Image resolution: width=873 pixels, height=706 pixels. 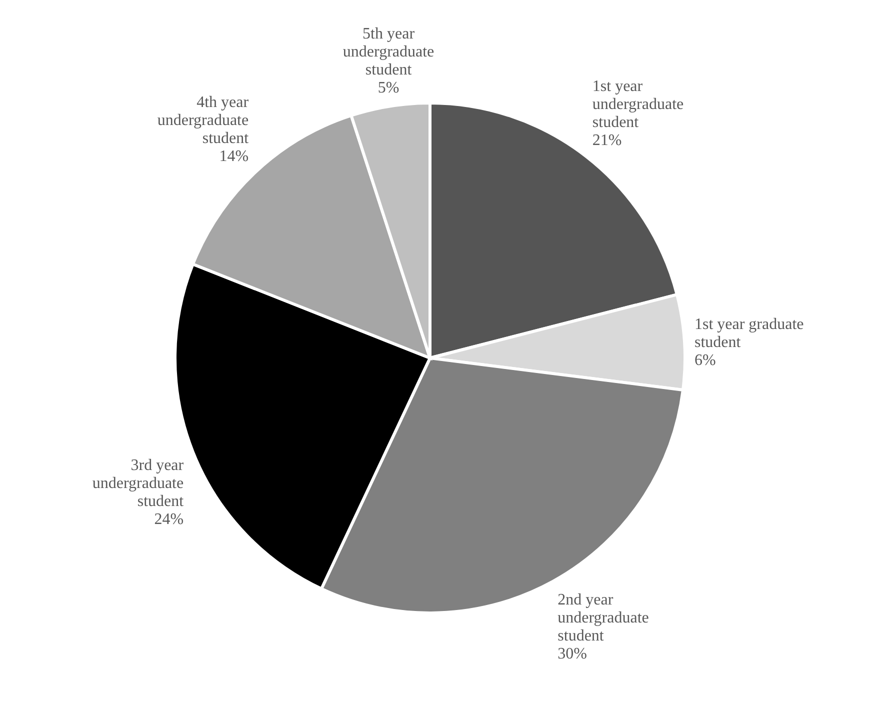 I want to click on slice-label: 4th year undergraduate student, so click(x=203, y=121).